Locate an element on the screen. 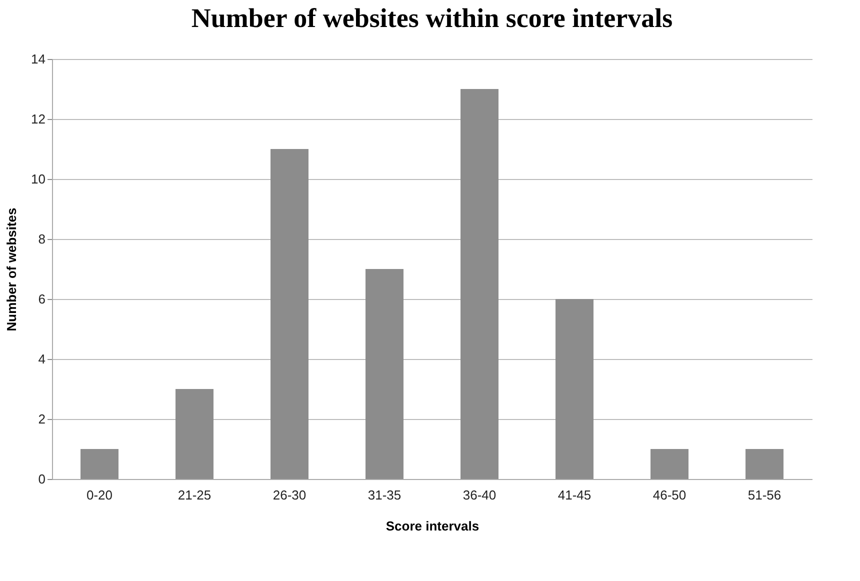  y-tick-label: 14 is located at coordinates (38, 59).